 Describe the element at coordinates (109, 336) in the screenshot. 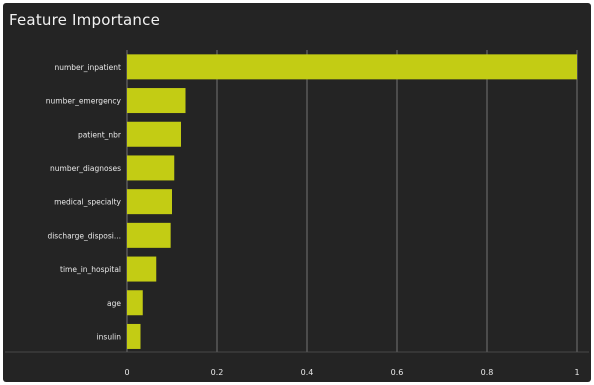

I see `category-label: insulin` at that location.